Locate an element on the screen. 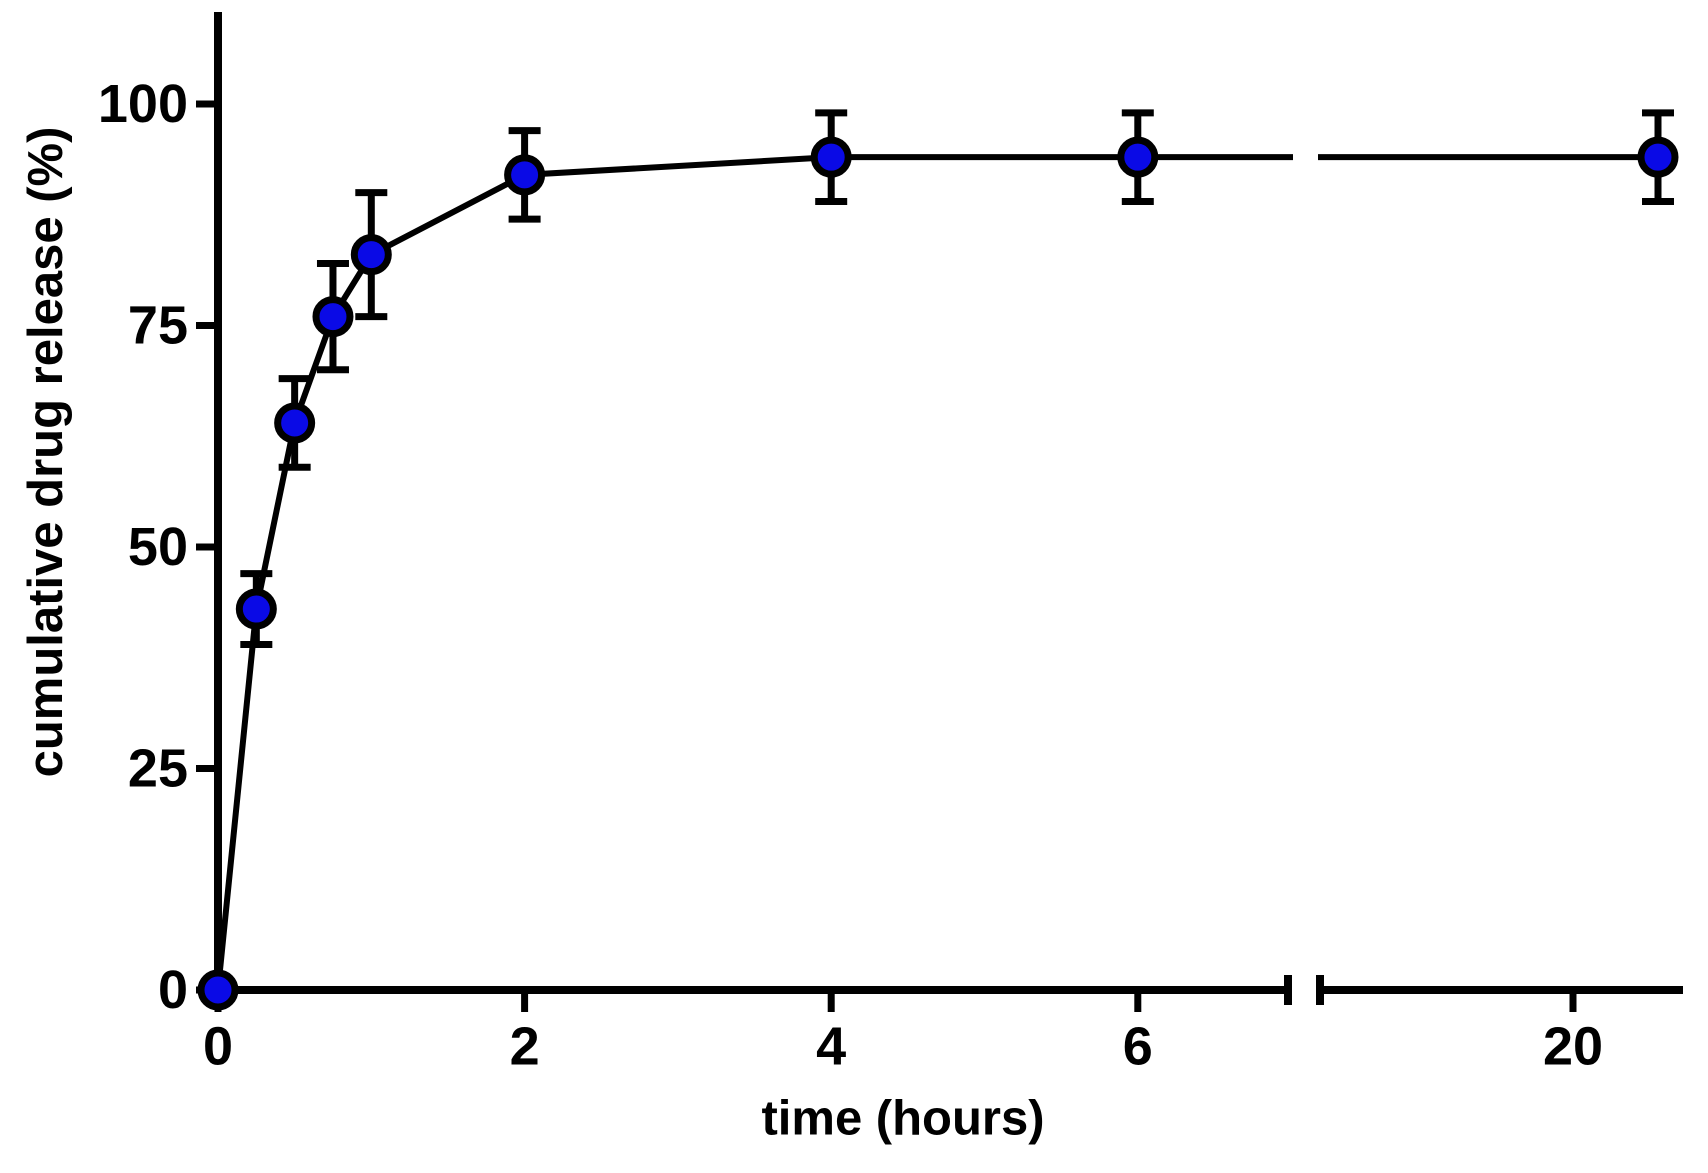 This screenshot has width=1708, height=1173. y-tick-label: 0 is located at coordinates (173, 990).